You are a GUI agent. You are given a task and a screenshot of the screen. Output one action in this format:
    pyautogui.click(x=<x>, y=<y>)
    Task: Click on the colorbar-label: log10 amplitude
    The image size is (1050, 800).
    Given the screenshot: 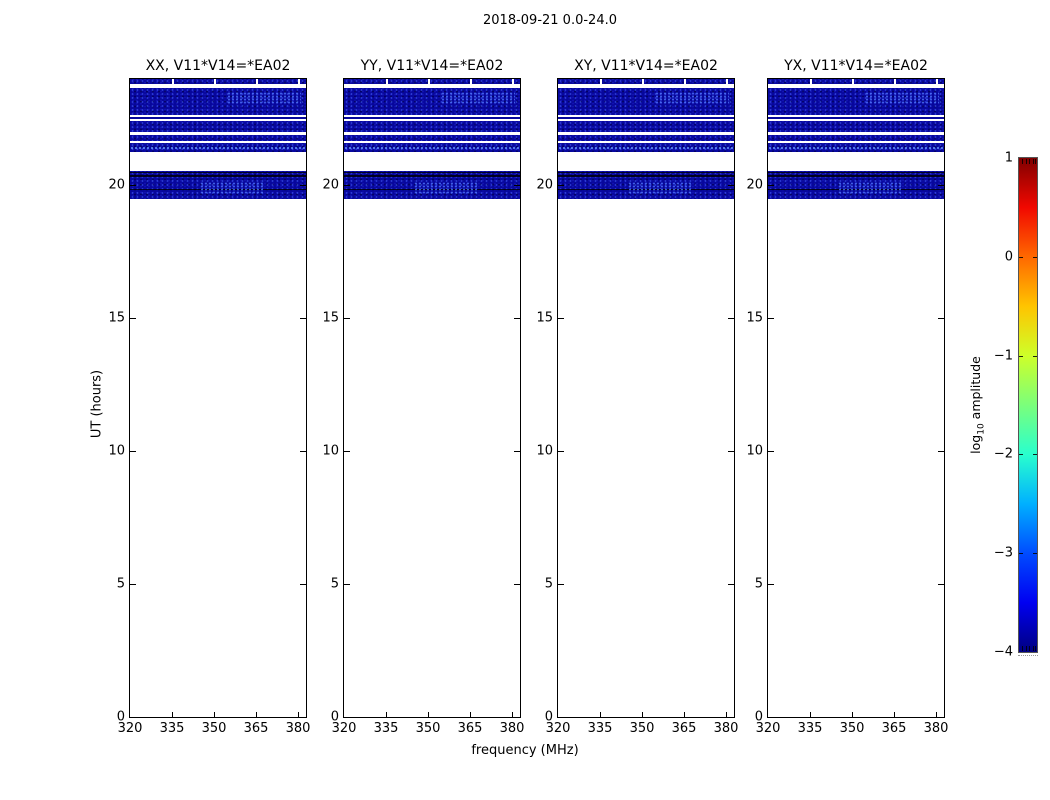 What is the action you would take?
    pyautogui.click(x=977, y=405)
    